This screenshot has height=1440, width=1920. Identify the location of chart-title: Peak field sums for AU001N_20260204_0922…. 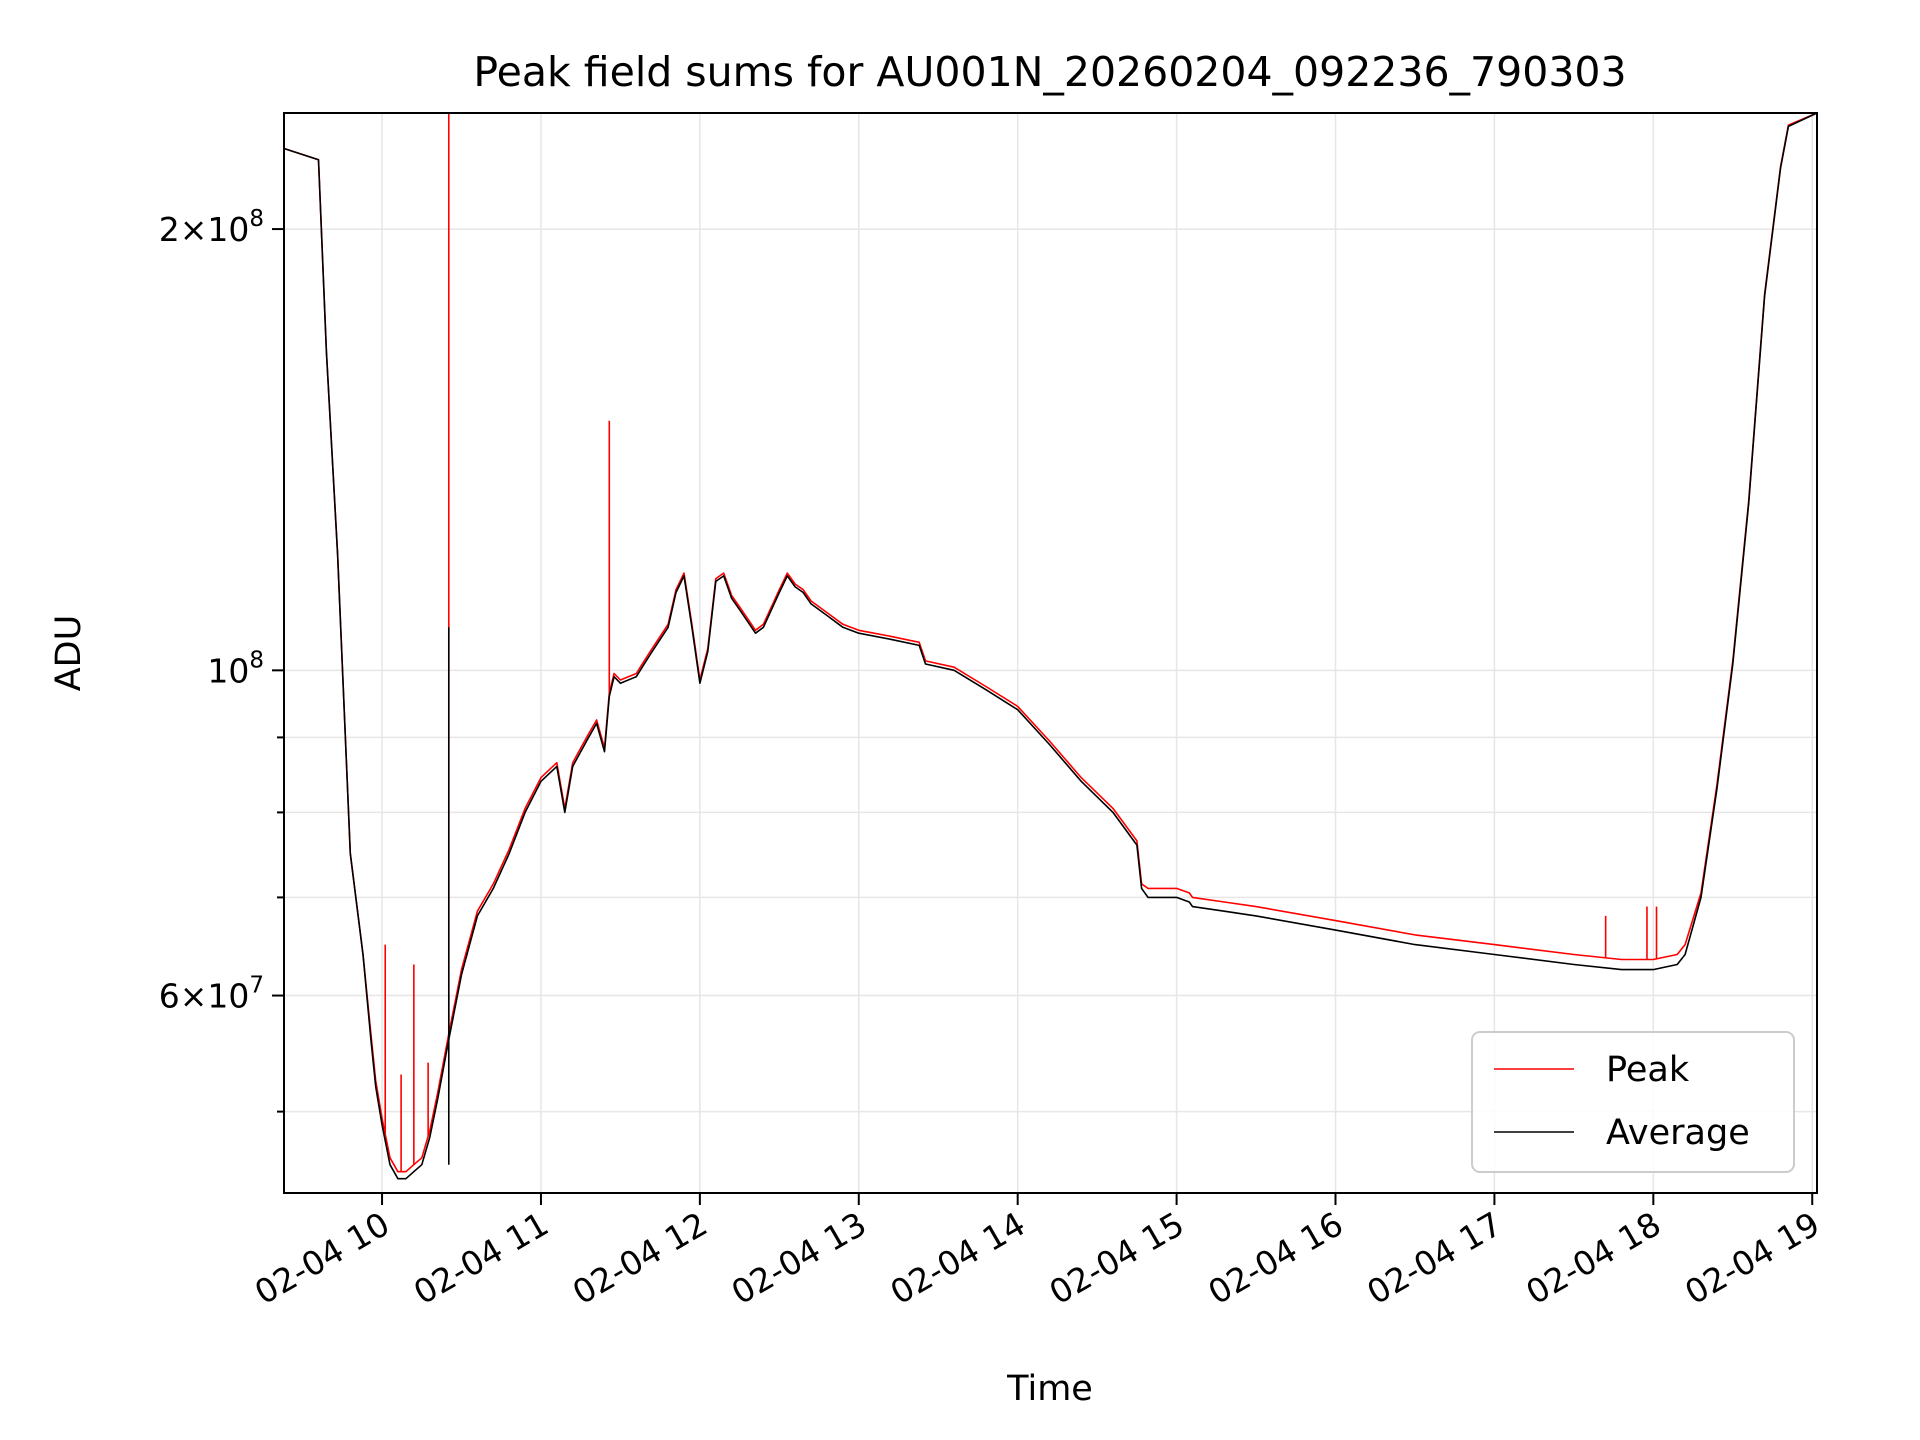
(1049, 72).